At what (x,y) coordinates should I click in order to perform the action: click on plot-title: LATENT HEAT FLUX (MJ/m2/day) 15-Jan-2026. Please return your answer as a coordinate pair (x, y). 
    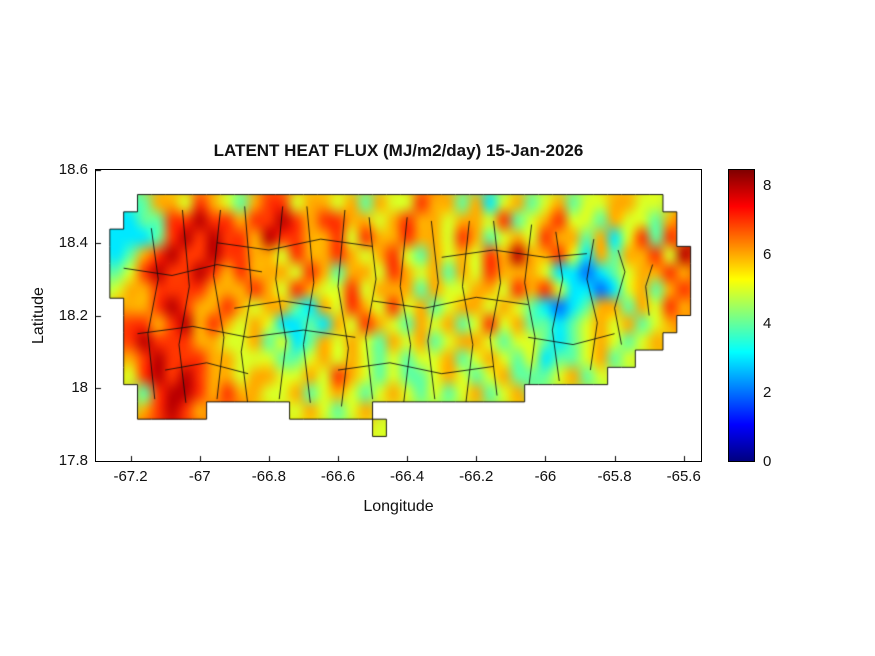
    Looking at the image, I should click on (398, 150).